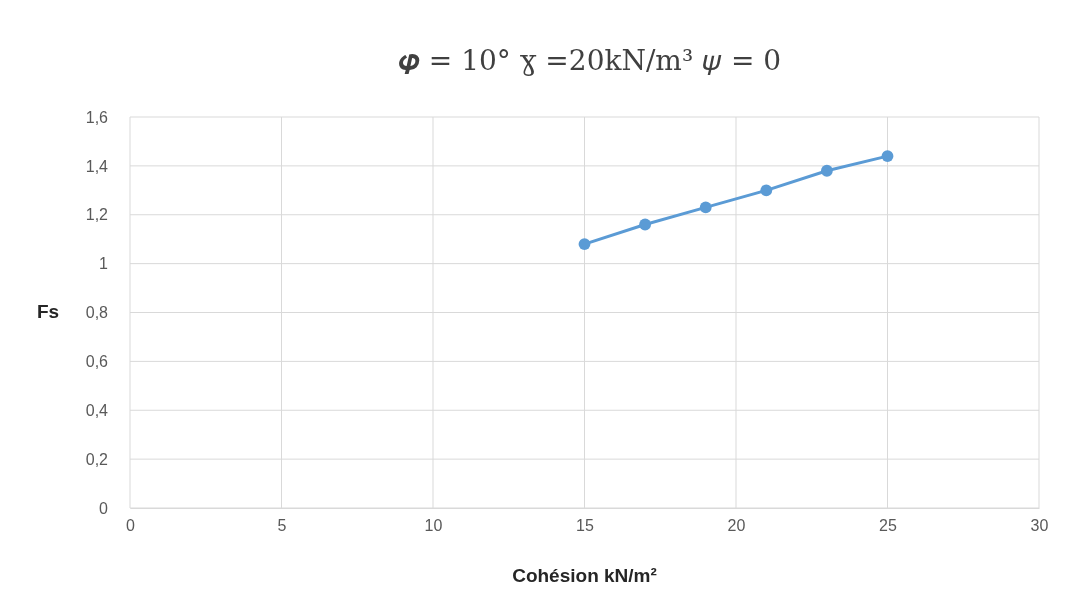 The height and width of the screenshot is (615, 1068). I want to click on x-tick-label: 30, so click(1039, 526).